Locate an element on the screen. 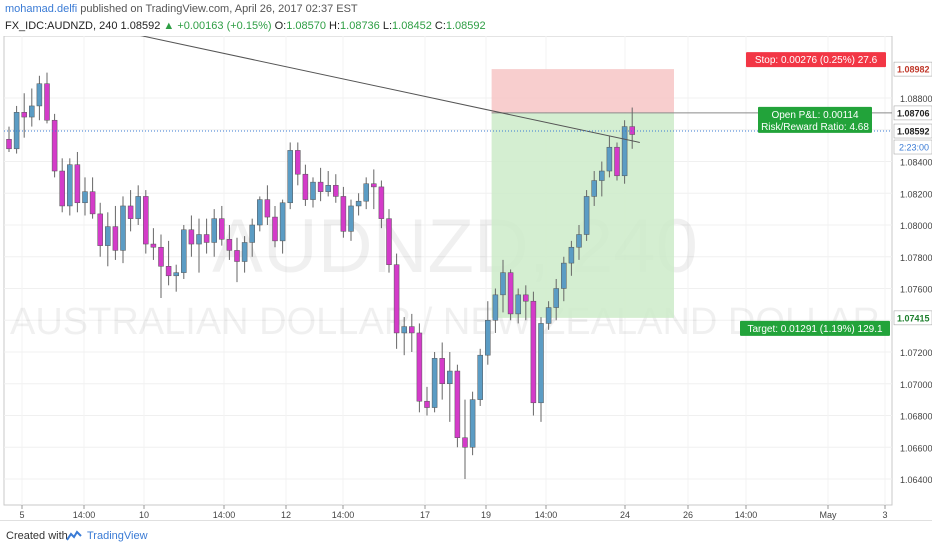 The image size is (932, 551). countdown-label: 2:23:00 is located at coordinates (914, 148).